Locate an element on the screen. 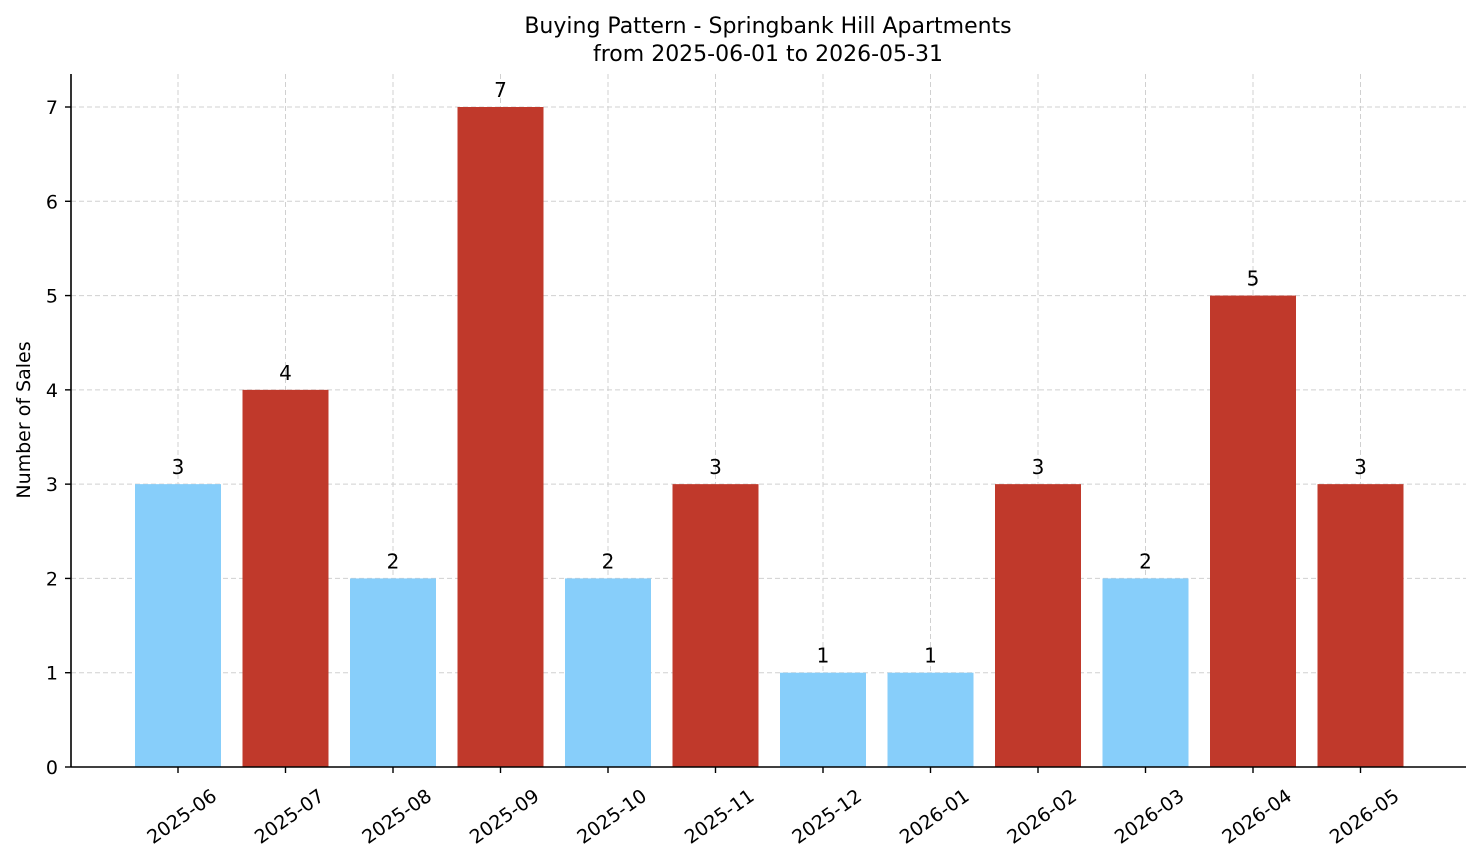  y-tick-label: 1 is located at coordinates (52, 674).